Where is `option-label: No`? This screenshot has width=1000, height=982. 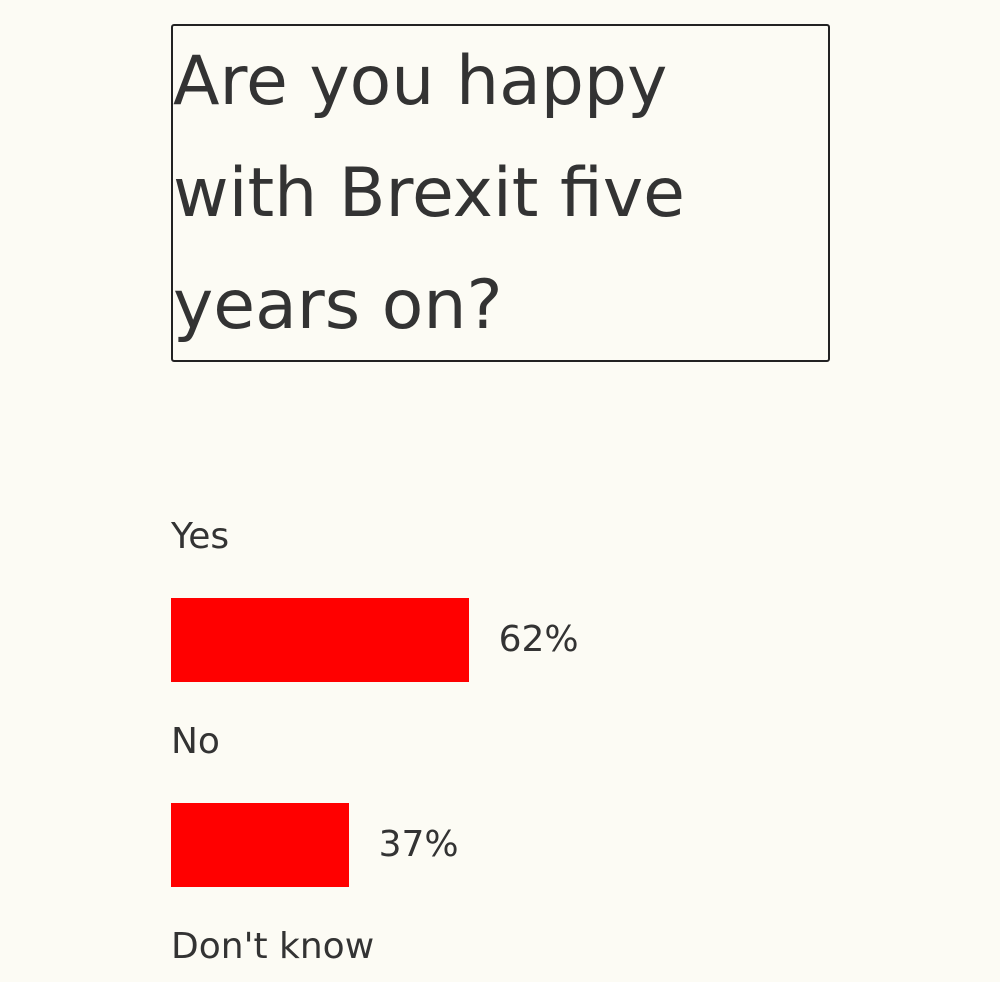
option-label: No is located at coordinates (195, 741).